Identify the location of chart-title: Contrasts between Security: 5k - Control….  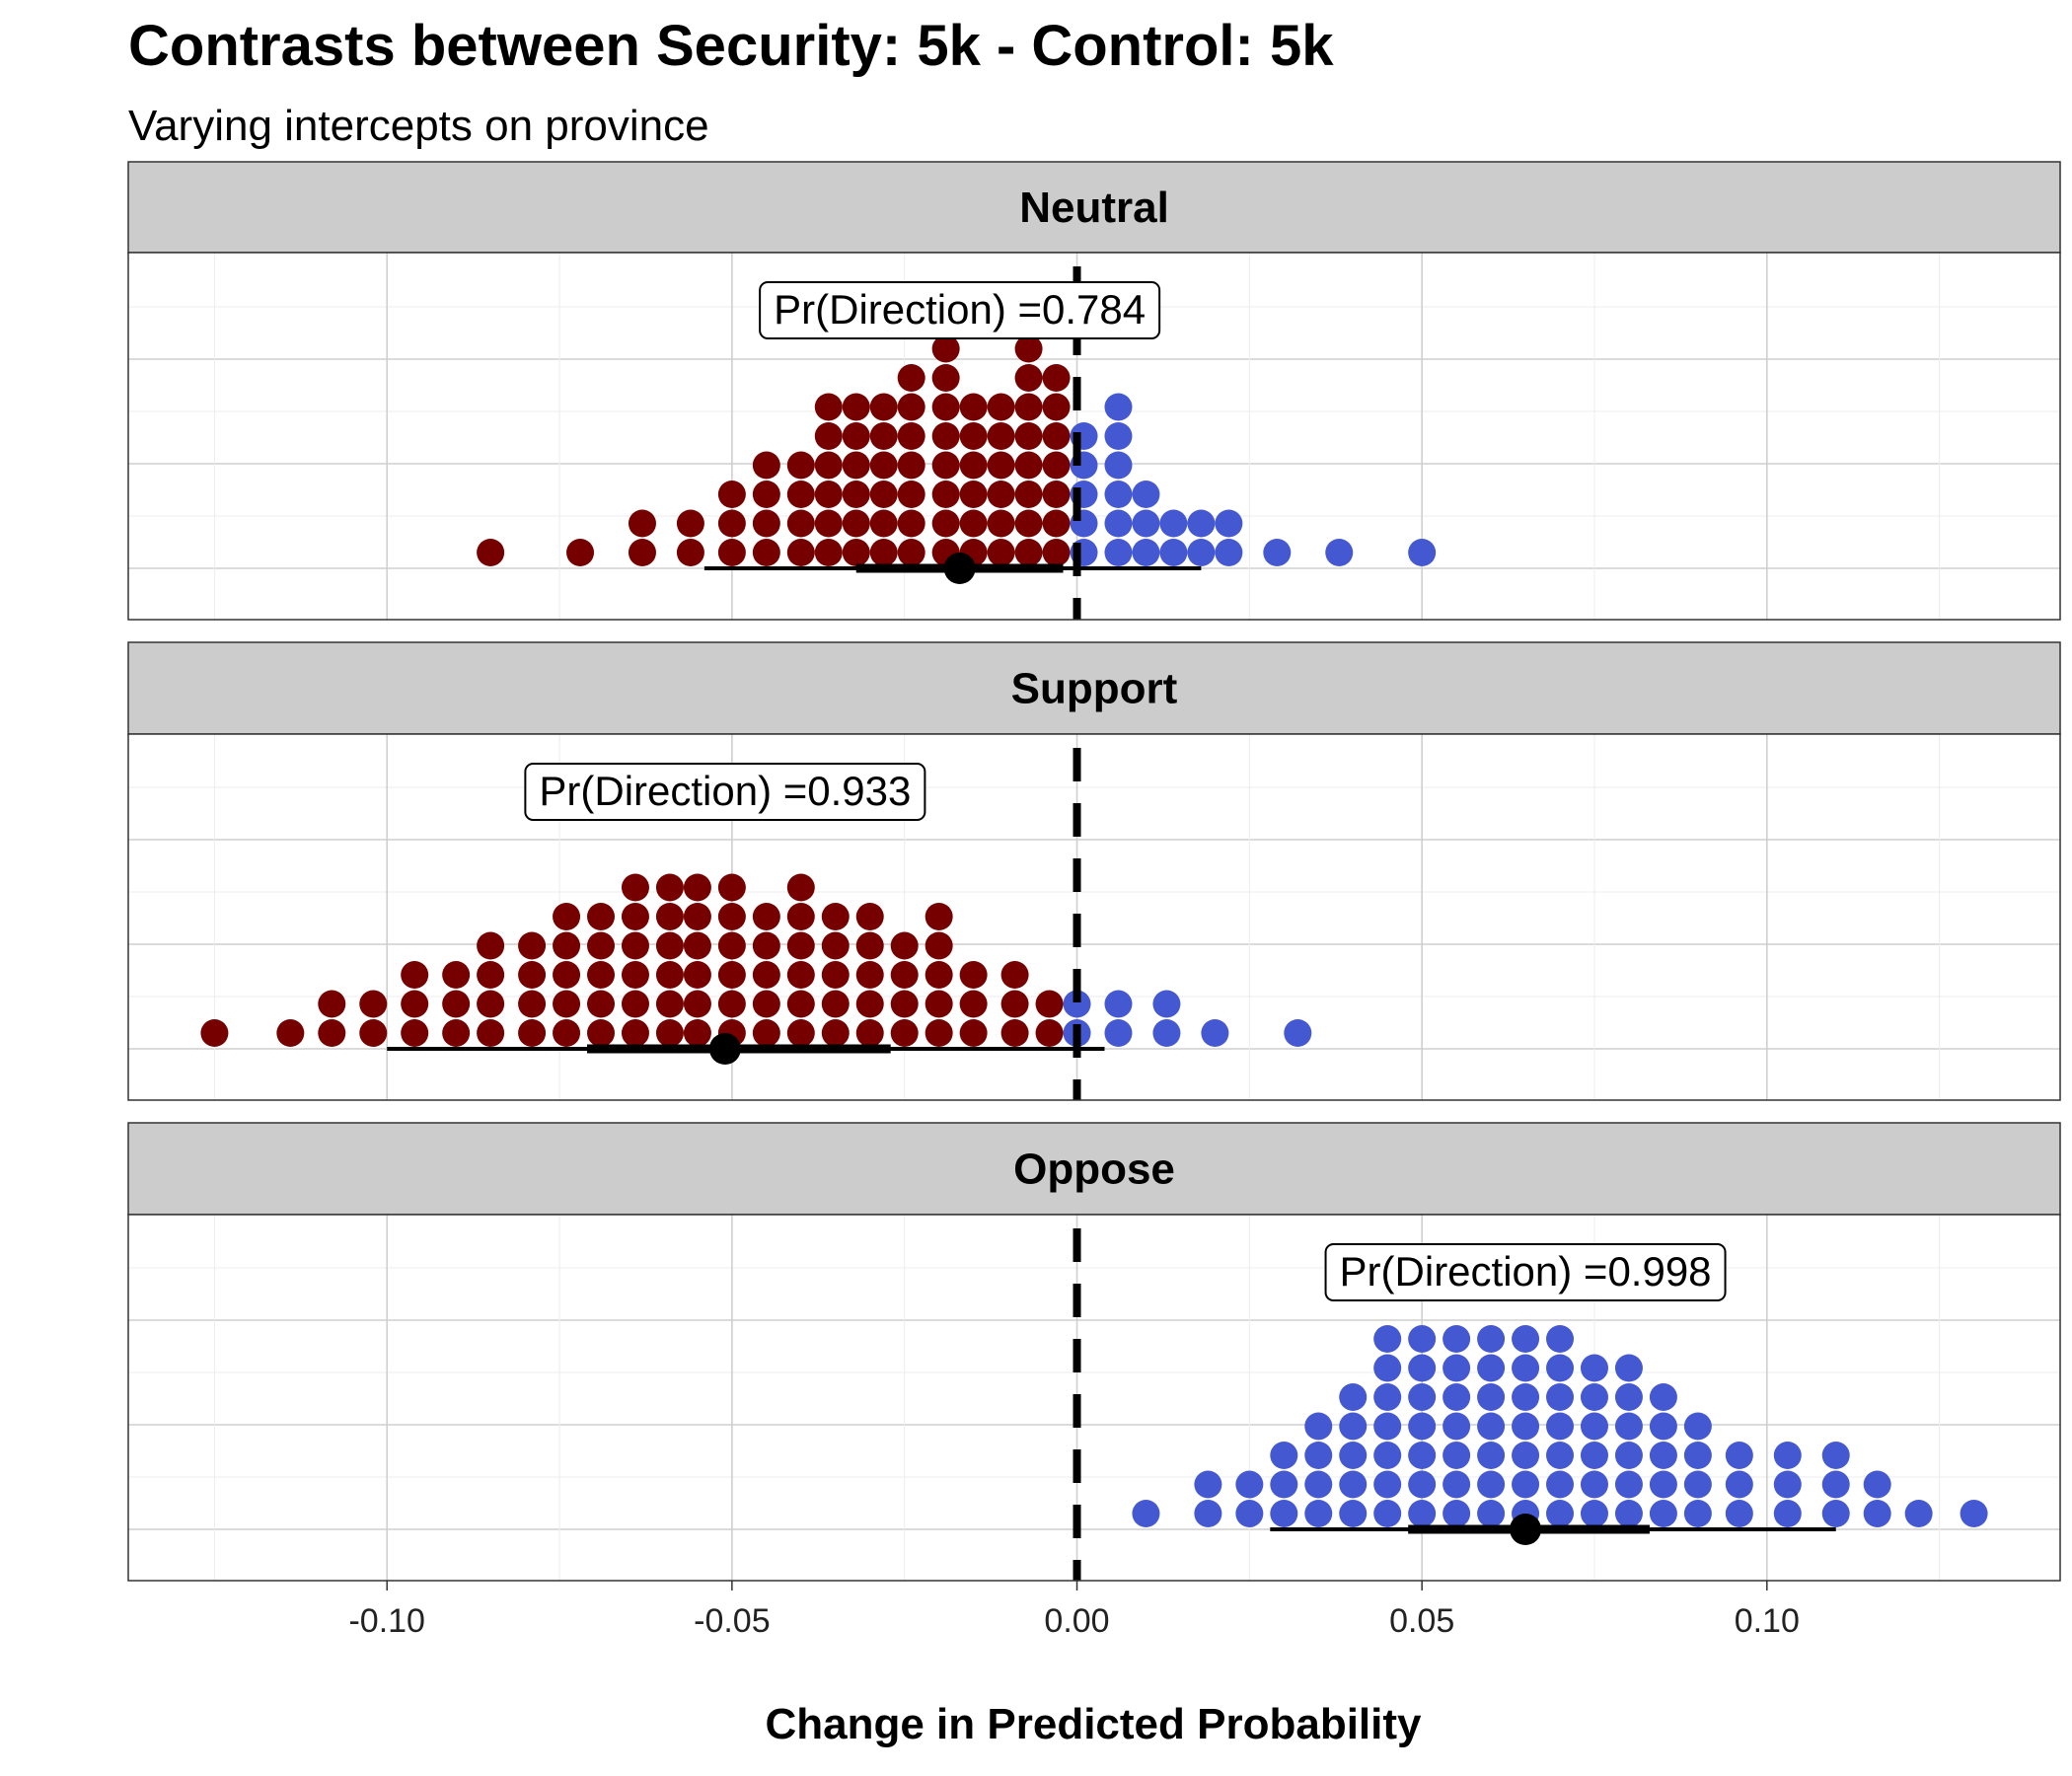
(731, 46).